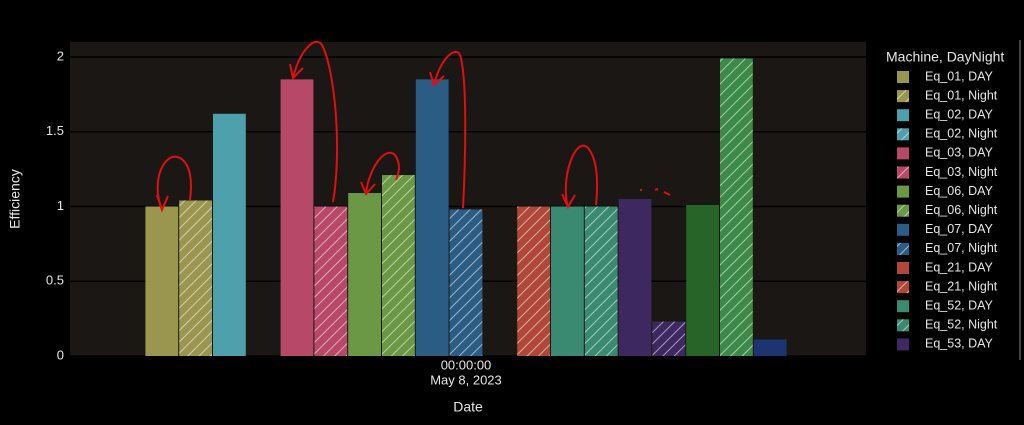 The image size is (1024, 425). What do you see at coordinates (959, 267) in the screenshot?
I see `legend-label: Eq_21, DAY` at bounding box center [959, 267].